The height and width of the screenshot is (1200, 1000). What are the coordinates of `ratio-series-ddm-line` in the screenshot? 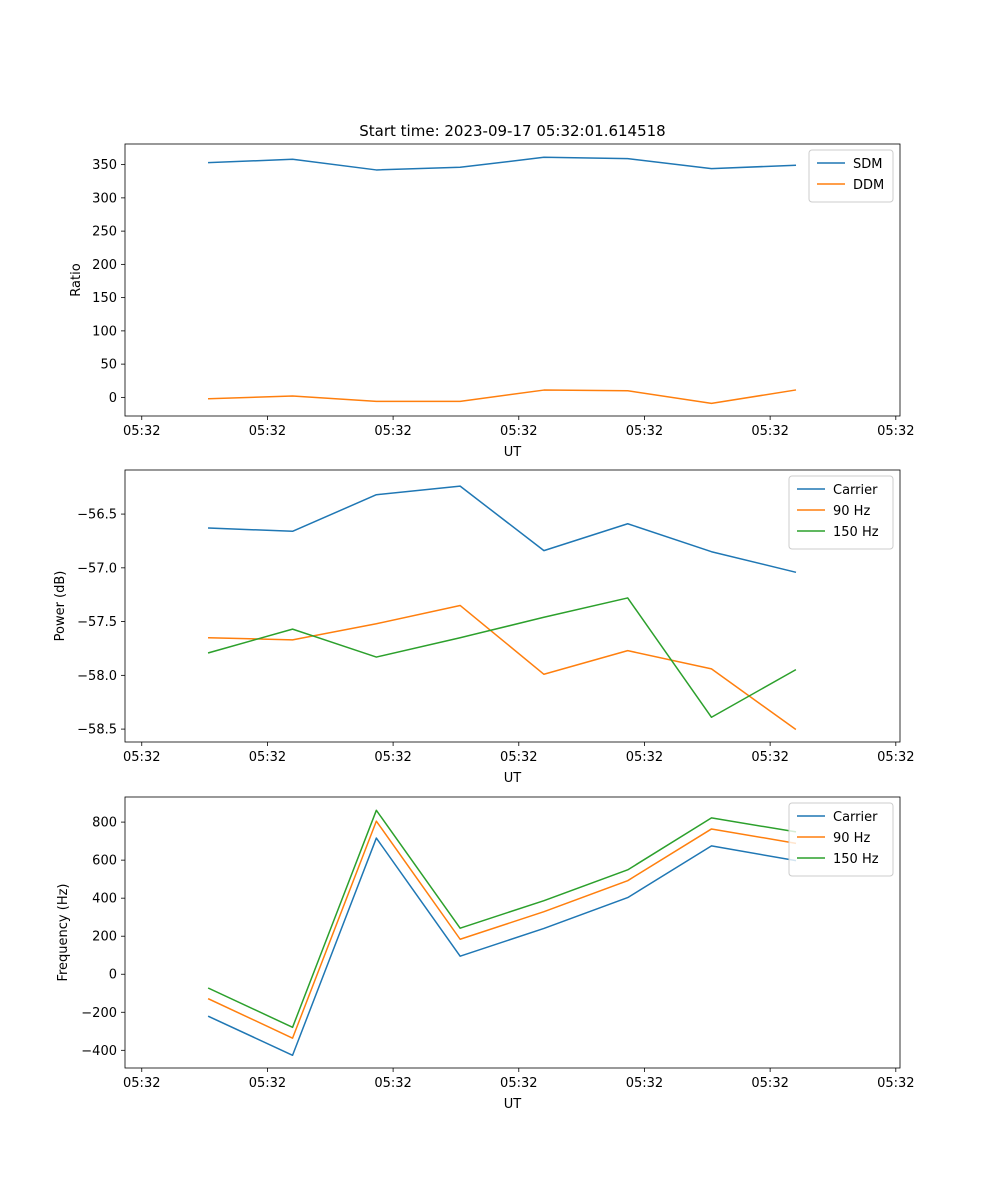 It's located at (502, 397).